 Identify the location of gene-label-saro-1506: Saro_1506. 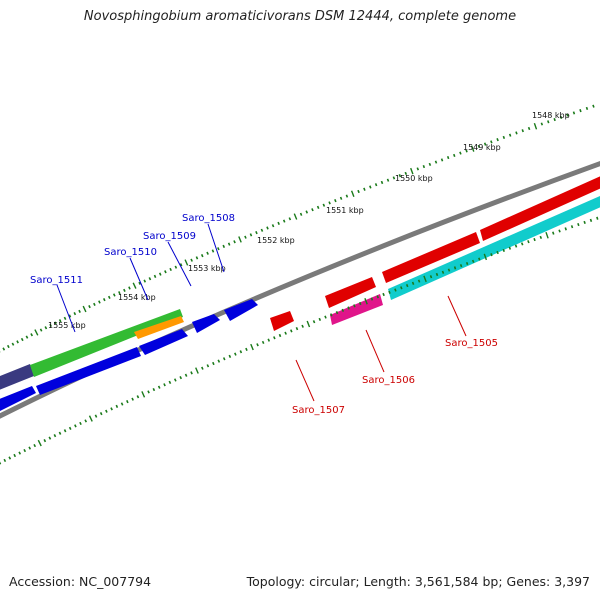
(388, 380).